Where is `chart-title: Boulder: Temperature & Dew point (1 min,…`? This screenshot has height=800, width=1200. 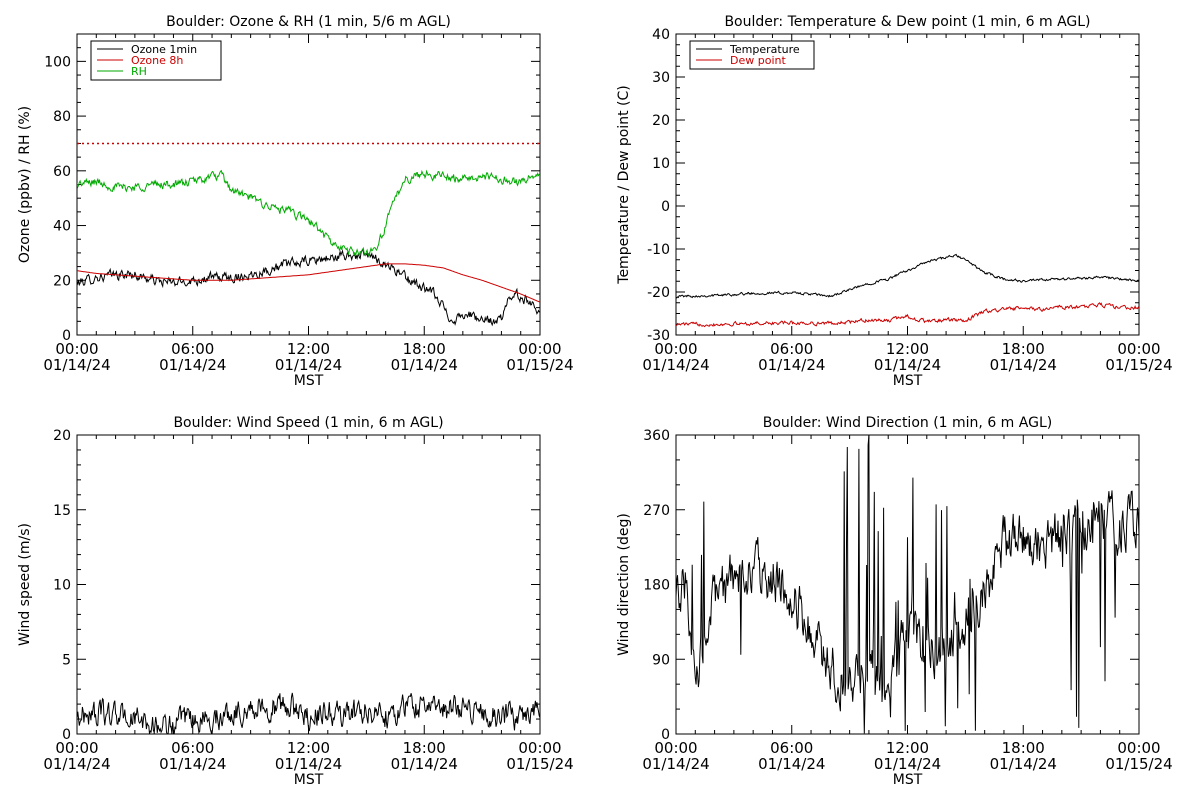
chart-title: Boulder: Temperature & Dew point (1 min,… is located at coordinates (907, 22).